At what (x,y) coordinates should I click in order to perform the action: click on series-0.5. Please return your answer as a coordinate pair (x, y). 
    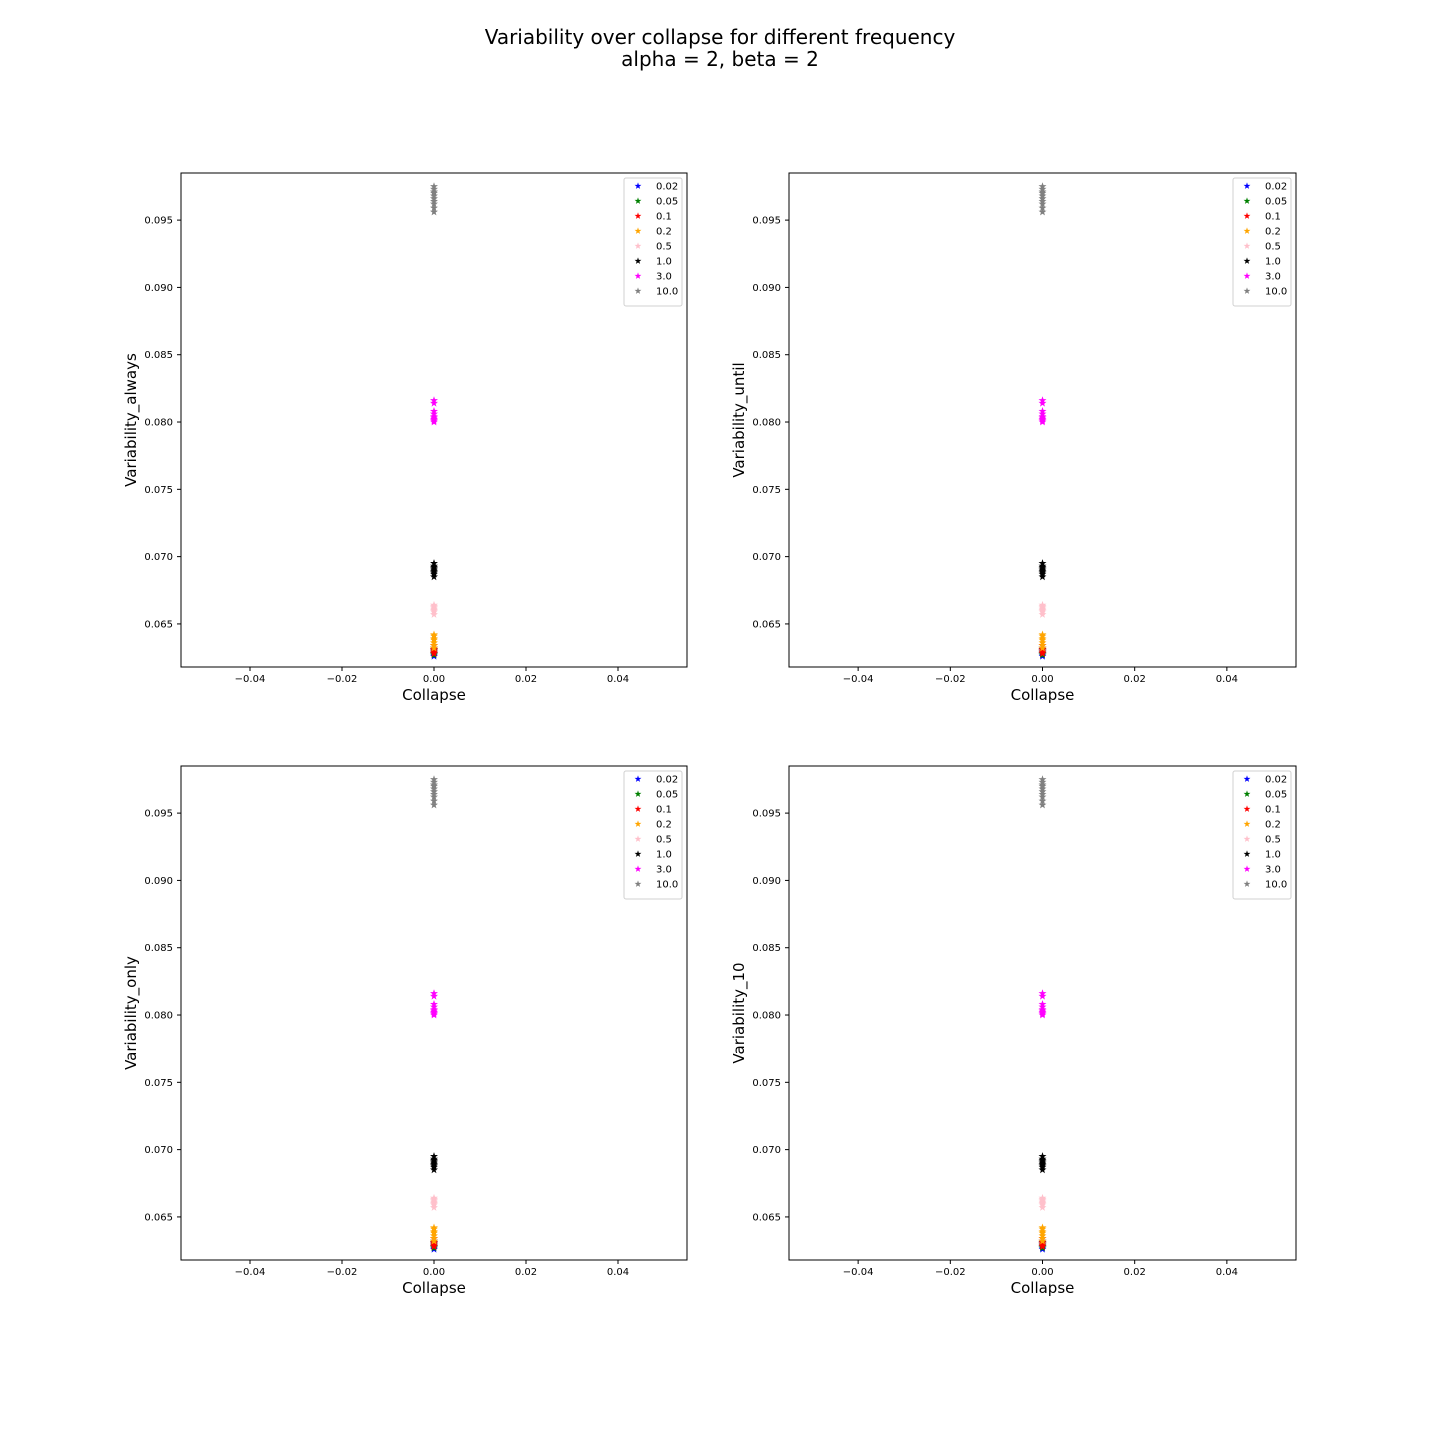
    Looking at the image, I should click on (434, 1202).